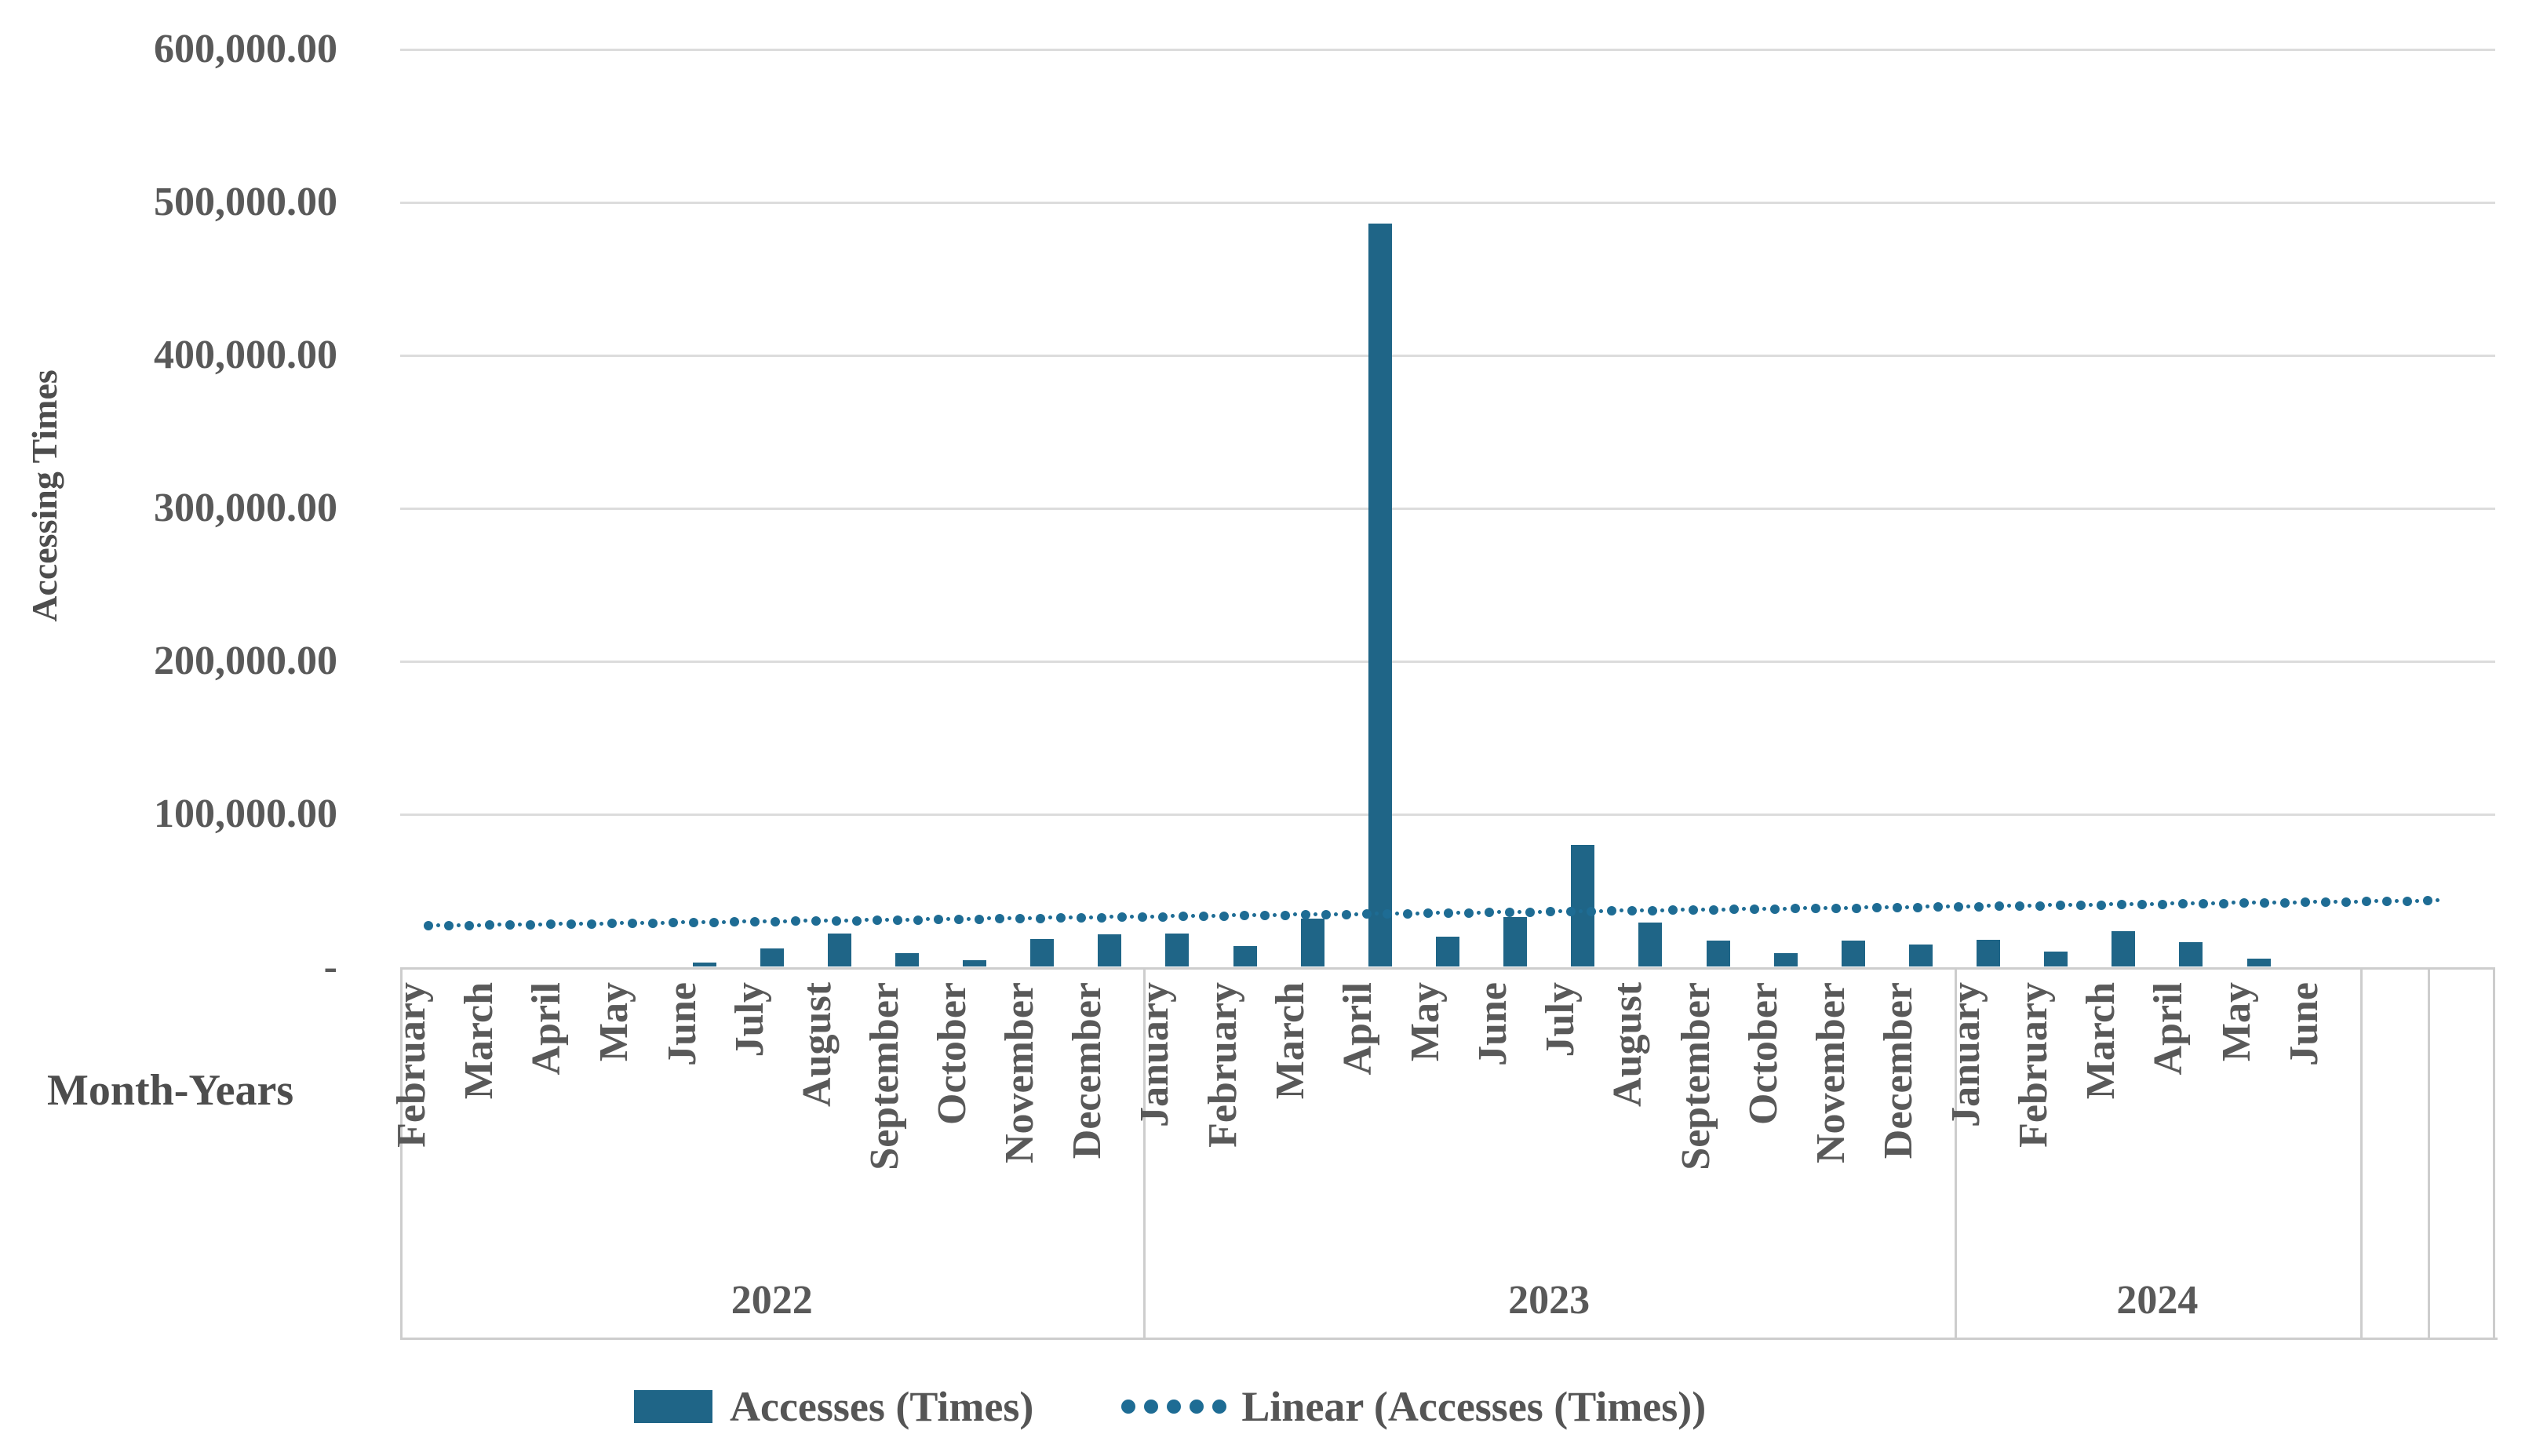 The width and height of the screenshot is (2536, 1456). Describe the element at coordinates (817, 1044) in the screenshot. I see `month-label: August` at that location.